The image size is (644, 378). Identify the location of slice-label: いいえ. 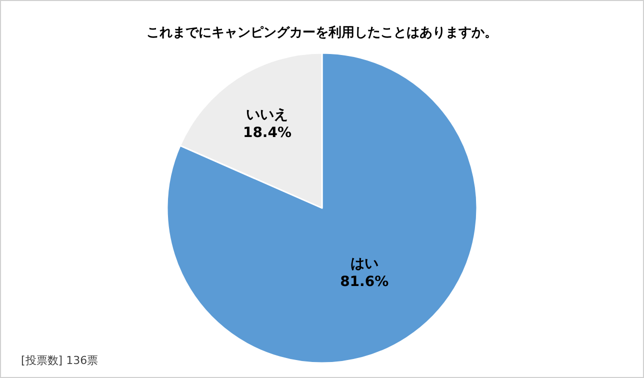
(267, 114).